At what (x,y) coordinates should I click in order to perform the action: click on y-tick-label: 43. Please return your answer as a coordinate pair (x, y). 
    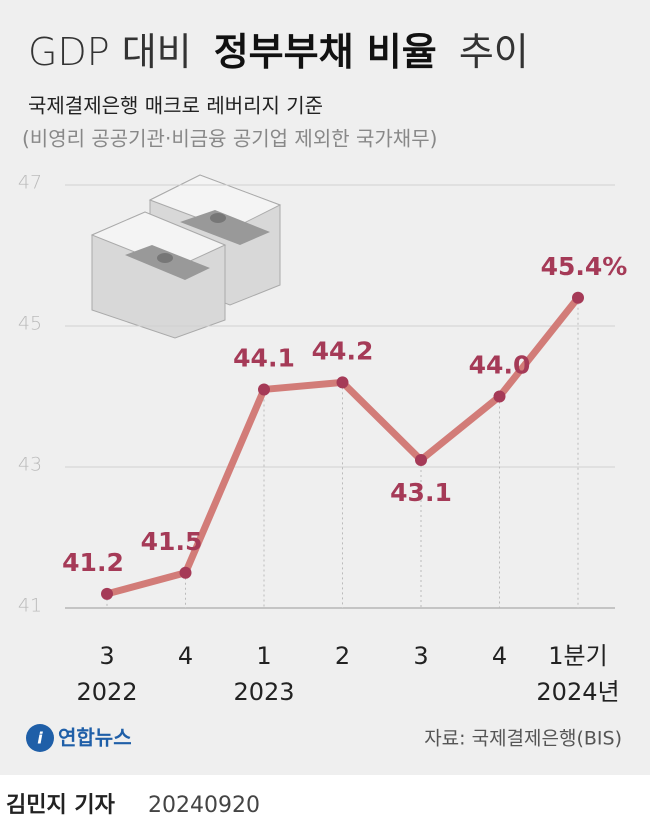
    Looking at the image, I should click on (30, 465).